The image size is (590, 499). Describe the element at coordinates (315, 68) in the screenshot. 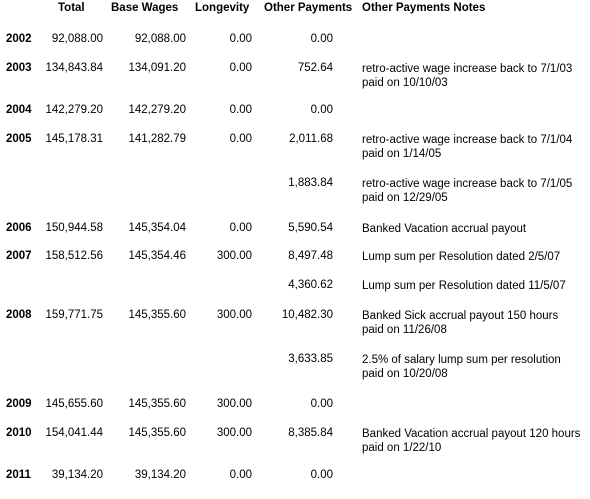

I see `other-payments-cell: 752.64` at that location.